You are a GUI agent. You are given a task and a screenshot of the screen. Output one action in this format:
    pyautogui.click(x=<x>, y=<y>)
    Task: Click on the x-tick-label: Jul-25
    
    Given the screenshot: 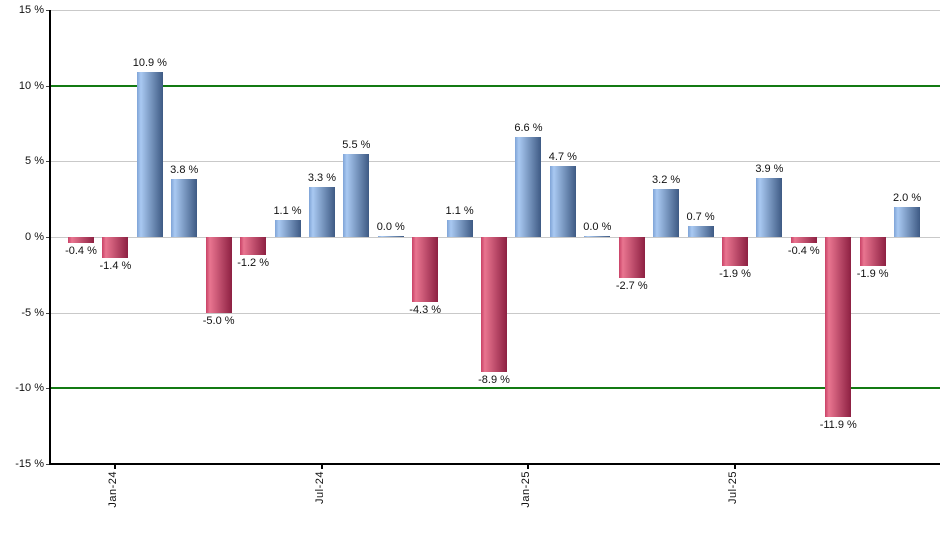 What is the action you would take?
    pyautogui.click(x=732, y=487)
    